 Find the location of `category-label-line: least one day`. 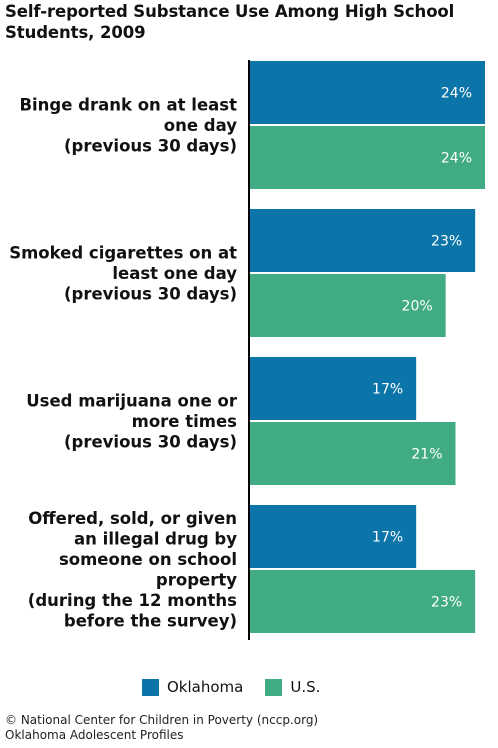

category-label-line: least one day is located at coordinates (174, 273).